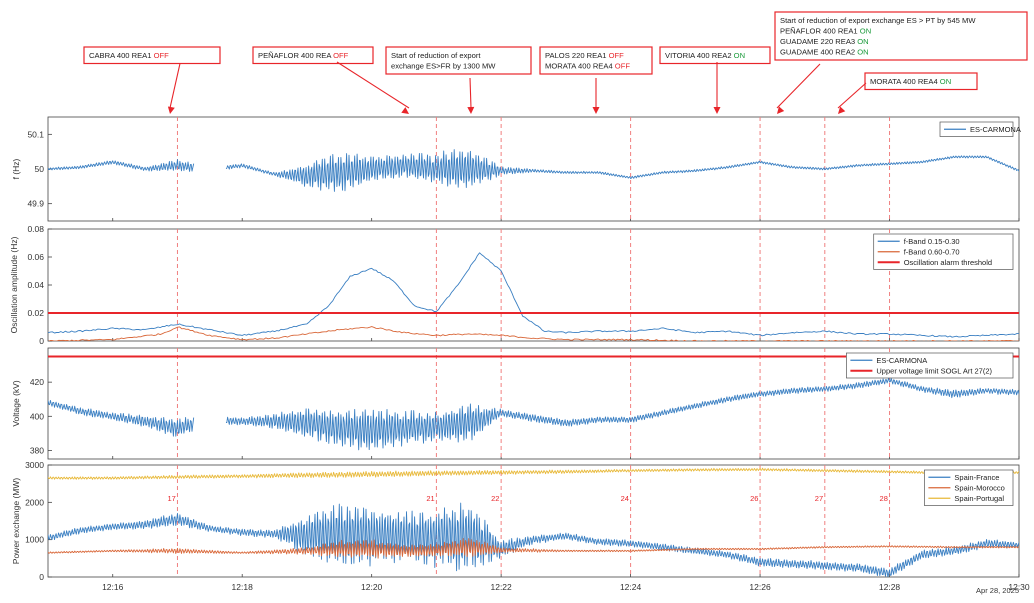 The image size is (1034, 603). What do you see at coordinates (824, 52) in the screenshot?
I see `annotation-text: GUADAME 400 REA2 ON` at bounding box center [824, 52].